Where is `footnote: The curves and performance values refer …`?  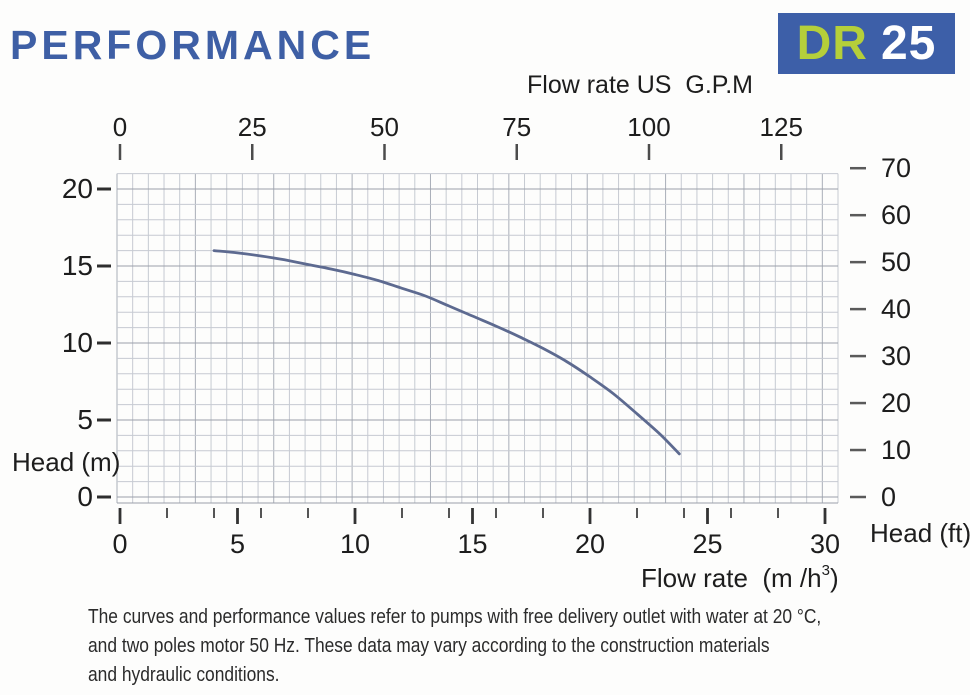 footnote: The curves and performance values refer … is located at coordinates (454, 646).